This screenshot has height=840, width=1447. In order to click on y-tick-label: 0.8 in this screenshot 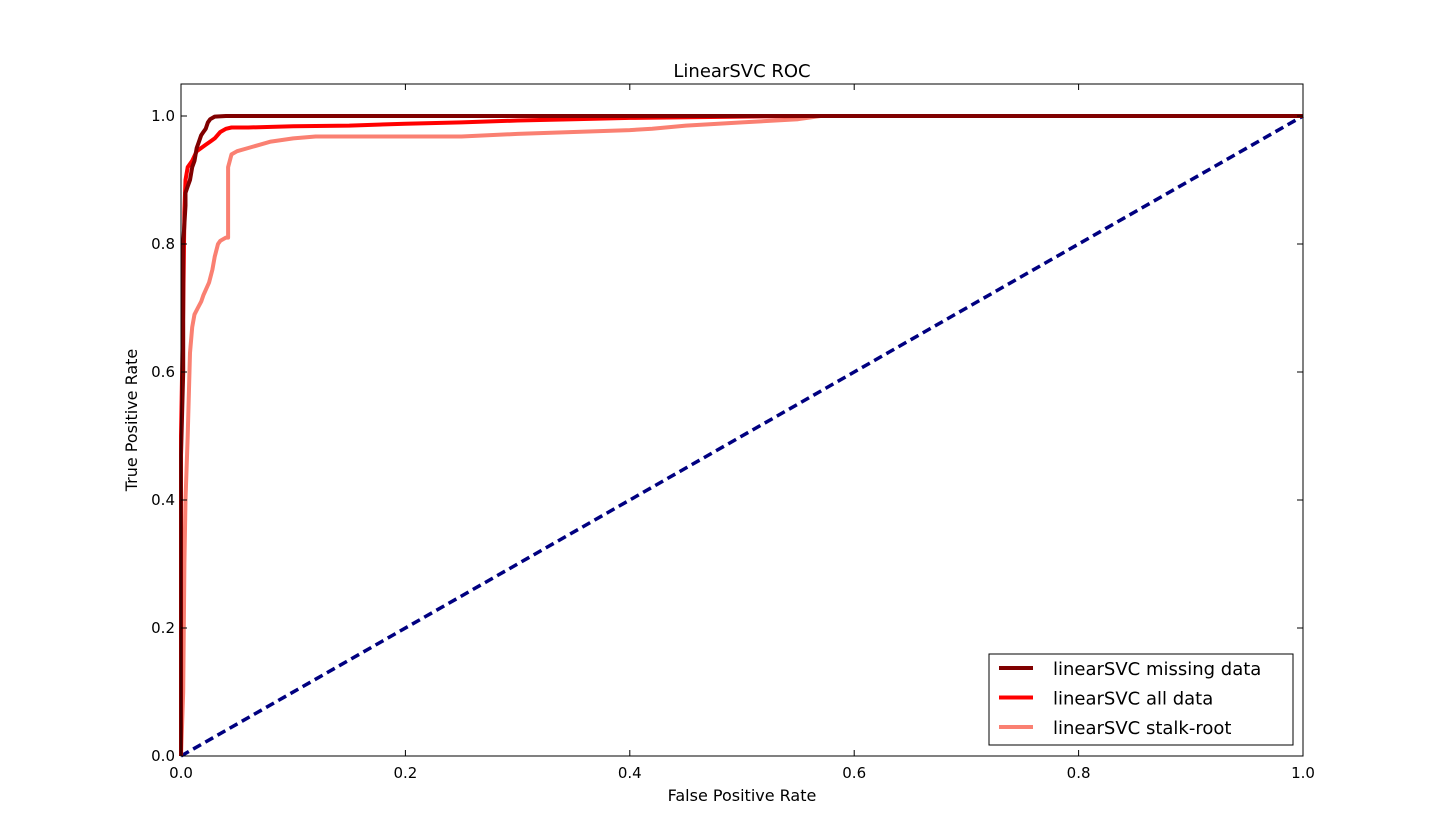, I will do `click(163, 244)`.